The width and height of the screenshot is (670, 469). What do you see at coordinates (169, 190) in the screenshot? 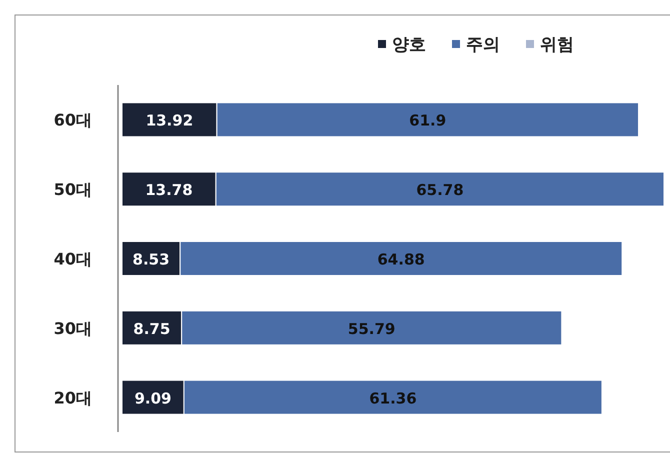
I see `data-label: 13.78` at bounding box center [169, 190].